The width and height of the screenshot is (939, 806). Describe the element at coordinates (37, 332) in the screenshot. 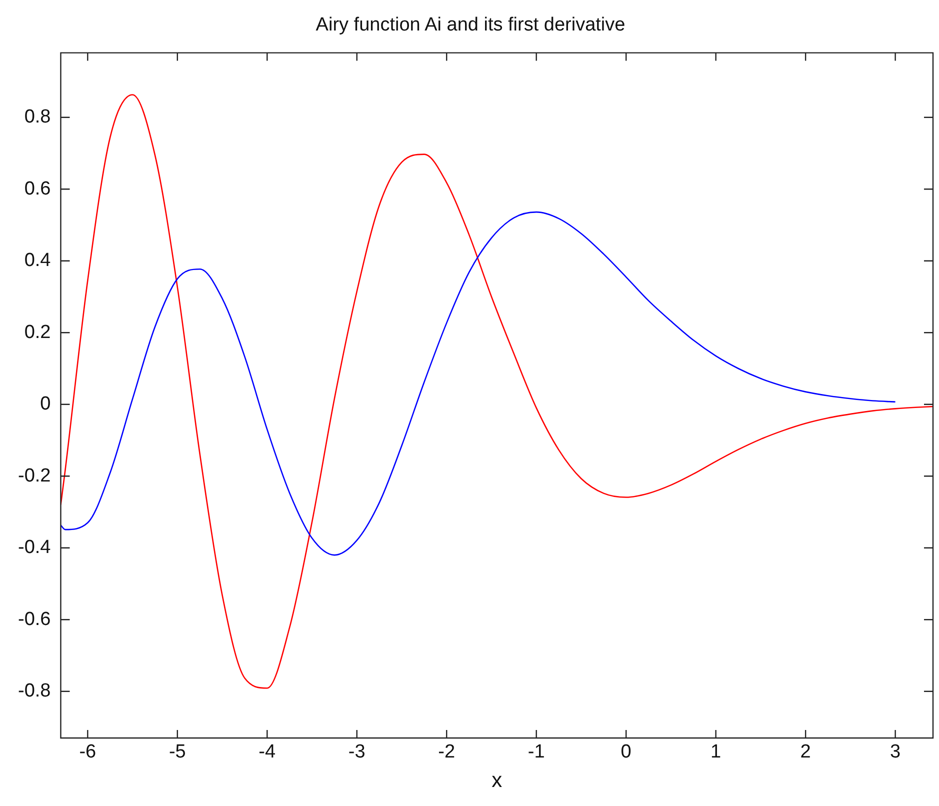

I see `y-tick-label: 0.2` at that location.